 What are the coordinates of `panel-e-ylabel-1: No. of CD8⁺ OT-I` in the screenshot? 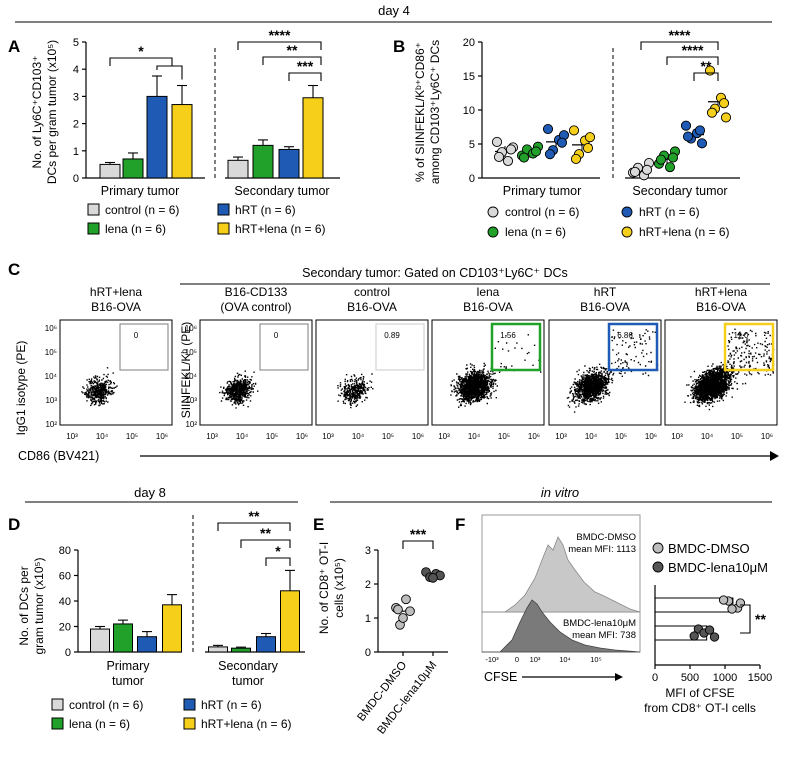 It's located at (324, 588).